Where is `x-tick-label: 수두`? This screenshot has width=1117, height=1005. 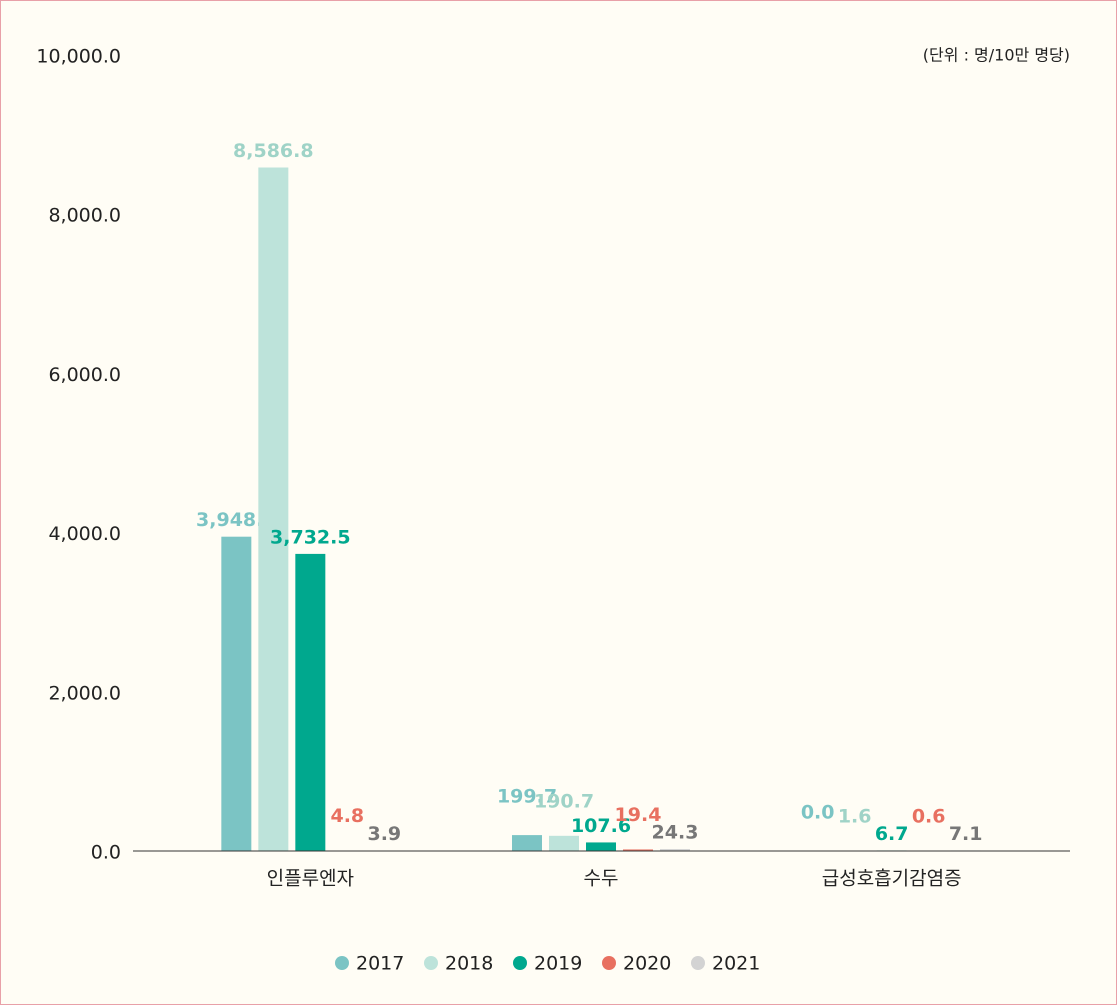
x-tick-label: 수두 is located at coordinates (601, 879).